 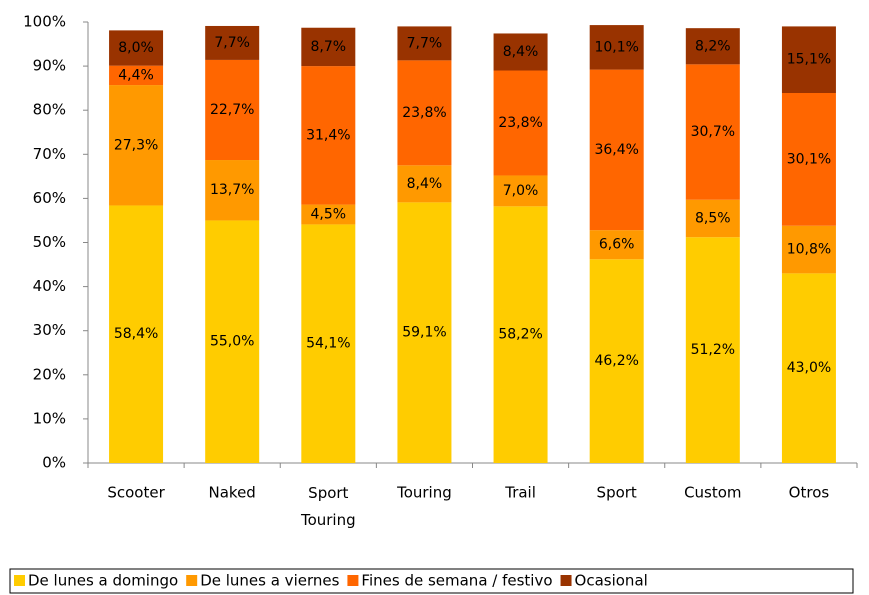 What do you see at coordinates (456, 581) in the screenshot?
I see `legend-label: Fines de semana / festivo` at bounding box center [456, 581].